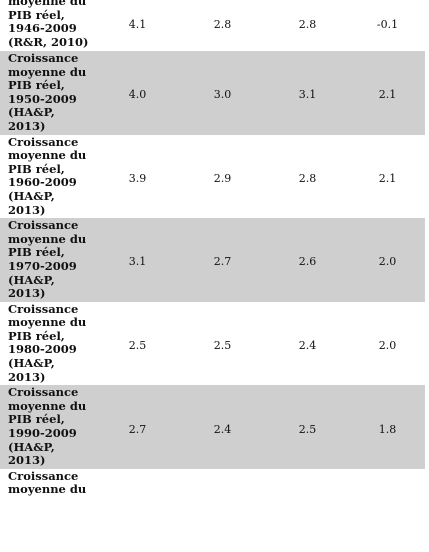  What do you see at coordinates (387, 24) in the screenshot?
I see `cell-value: -0.1` at bounding box center [387, 24].